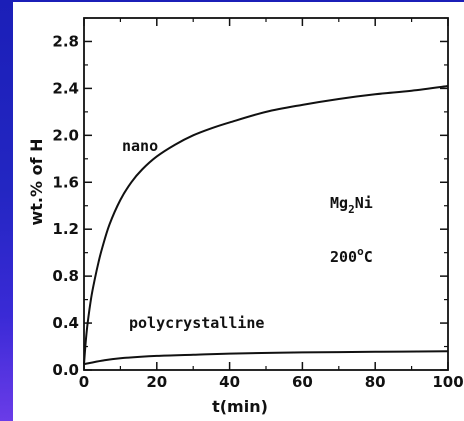  What do you see at coordinates (375, 382) in the screenshot?
I see `x-tick-label: 80` at bounding box center [375, 382].